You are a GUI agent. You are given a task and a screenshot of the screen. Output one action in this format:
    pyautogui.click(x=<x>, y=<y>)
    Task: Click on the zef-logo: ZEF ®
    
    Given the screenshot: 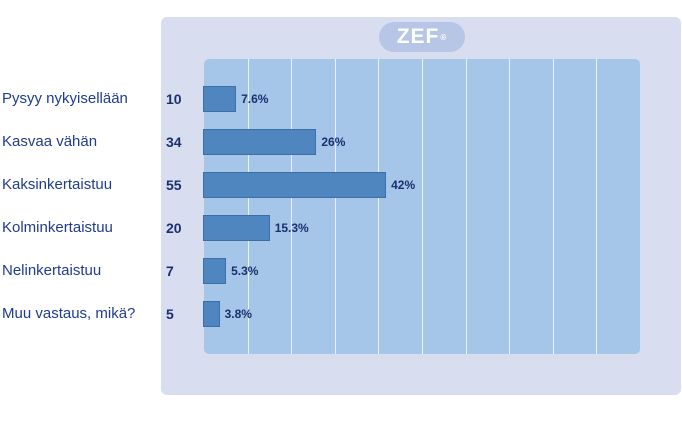 What is the action you would take?
    pyautogui.click(x=422, y=37)
    